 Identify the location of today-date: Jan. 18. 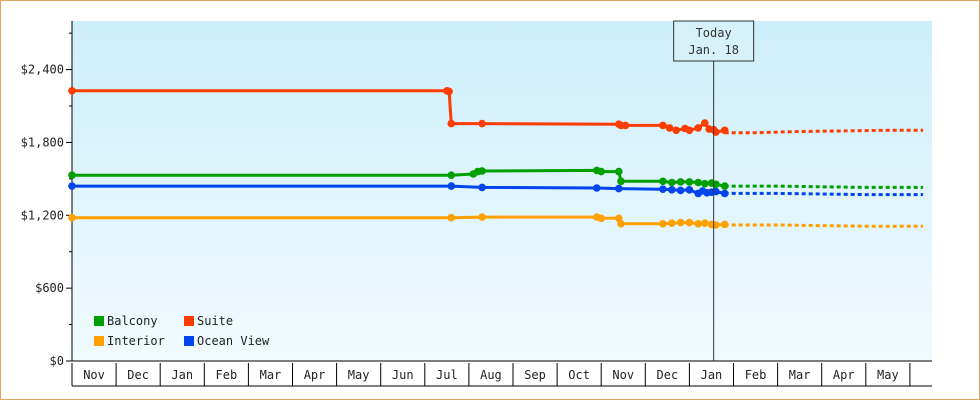
(713, 50).